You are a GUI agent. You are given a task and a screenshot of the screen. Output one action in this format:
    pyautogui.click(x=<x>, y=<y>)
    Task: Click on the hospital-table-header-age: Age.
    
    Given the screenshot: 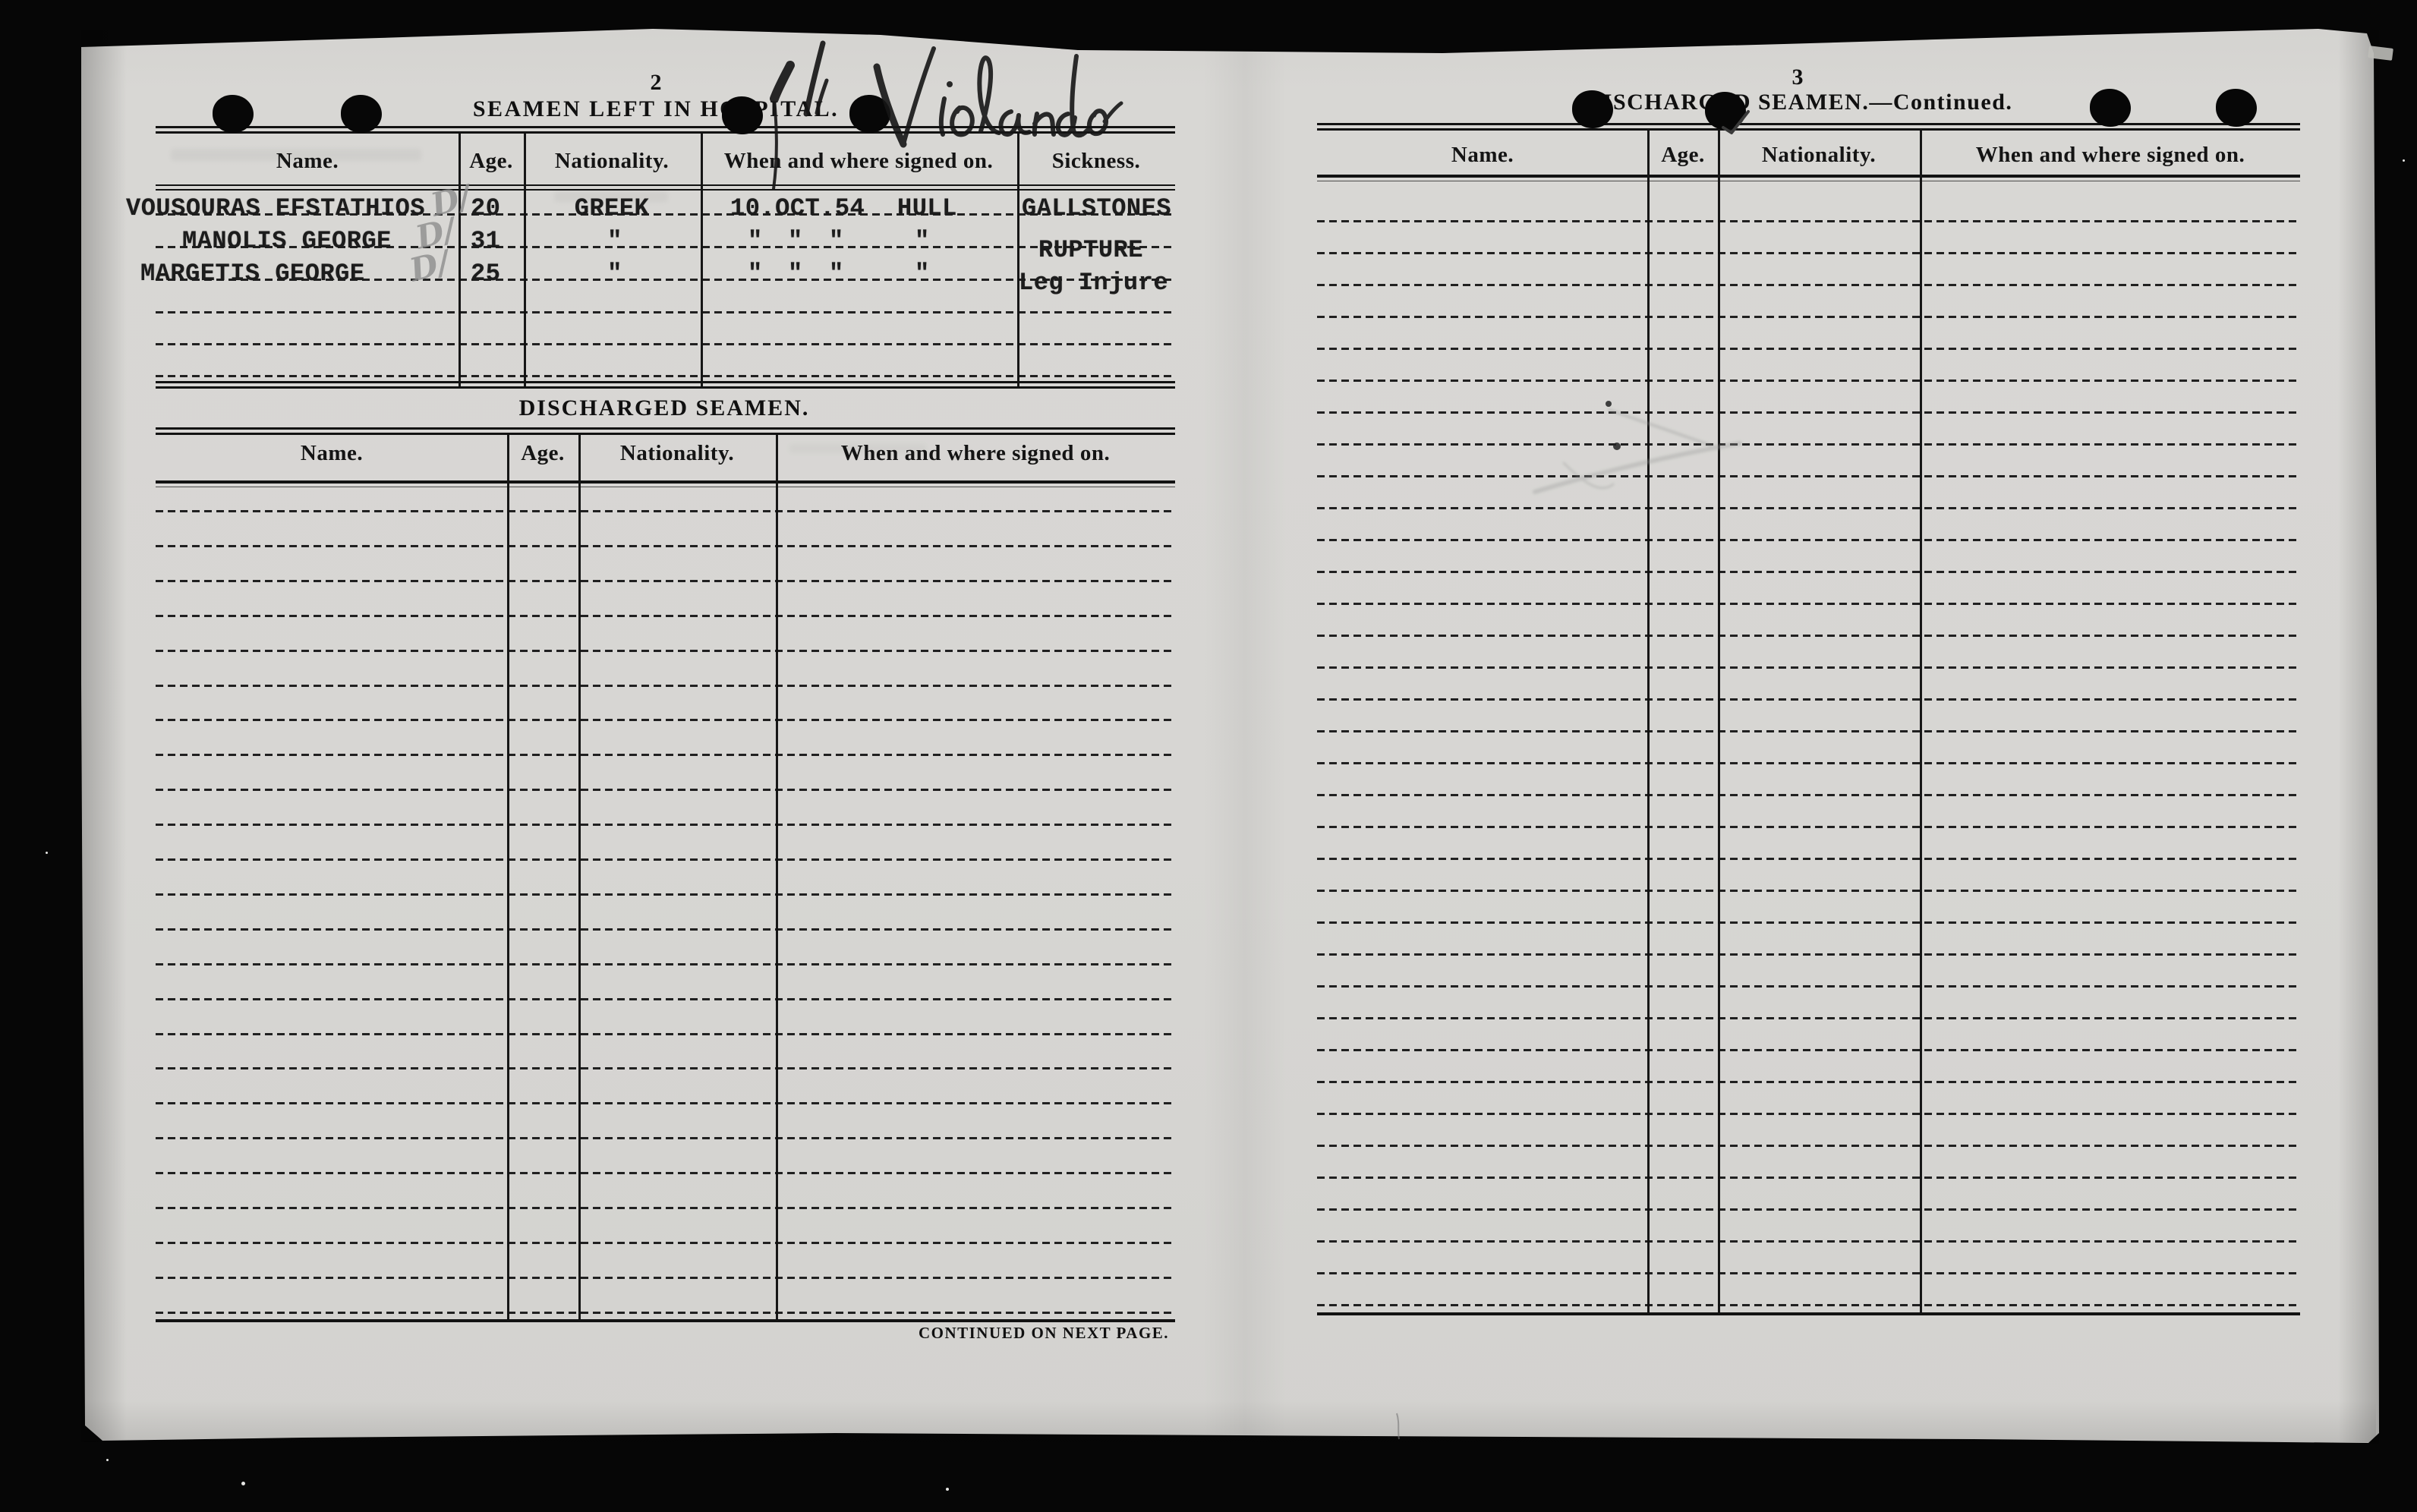 What is the action you would take?
    pyautogui.click(x=491, y=161)
    